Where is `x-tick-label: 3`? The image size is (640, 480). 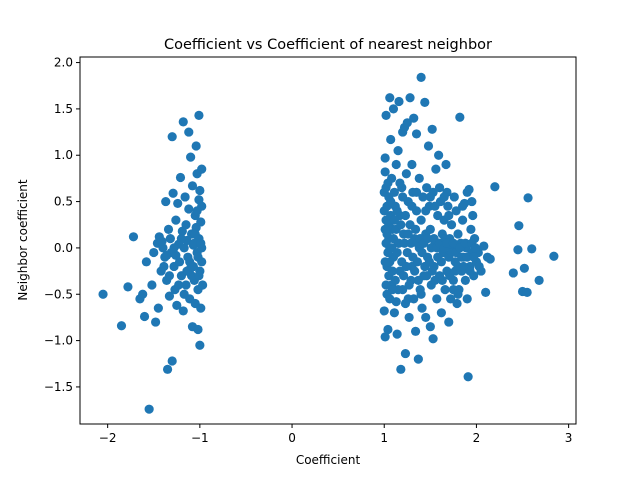
x-tick-label: 3 is located at coordinates (569, 438).